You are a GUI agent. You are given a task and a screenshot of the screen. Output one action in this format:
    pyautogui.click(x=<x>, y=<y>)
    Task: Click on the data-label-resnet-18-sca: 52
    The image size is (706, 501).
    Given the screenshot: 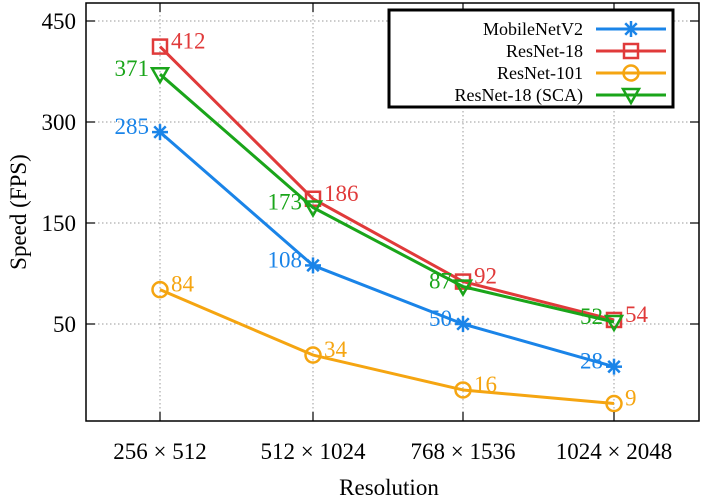 What is the action you would take?
    pyautogui.click(x=591, y=316)
    